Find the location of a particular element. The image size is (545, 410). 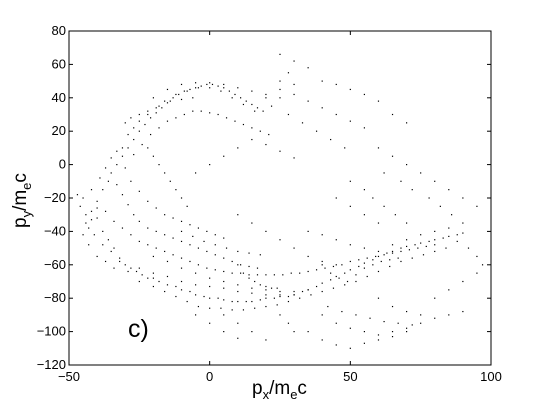

y-tick-label: −80 is located at coordinates (55, 297).